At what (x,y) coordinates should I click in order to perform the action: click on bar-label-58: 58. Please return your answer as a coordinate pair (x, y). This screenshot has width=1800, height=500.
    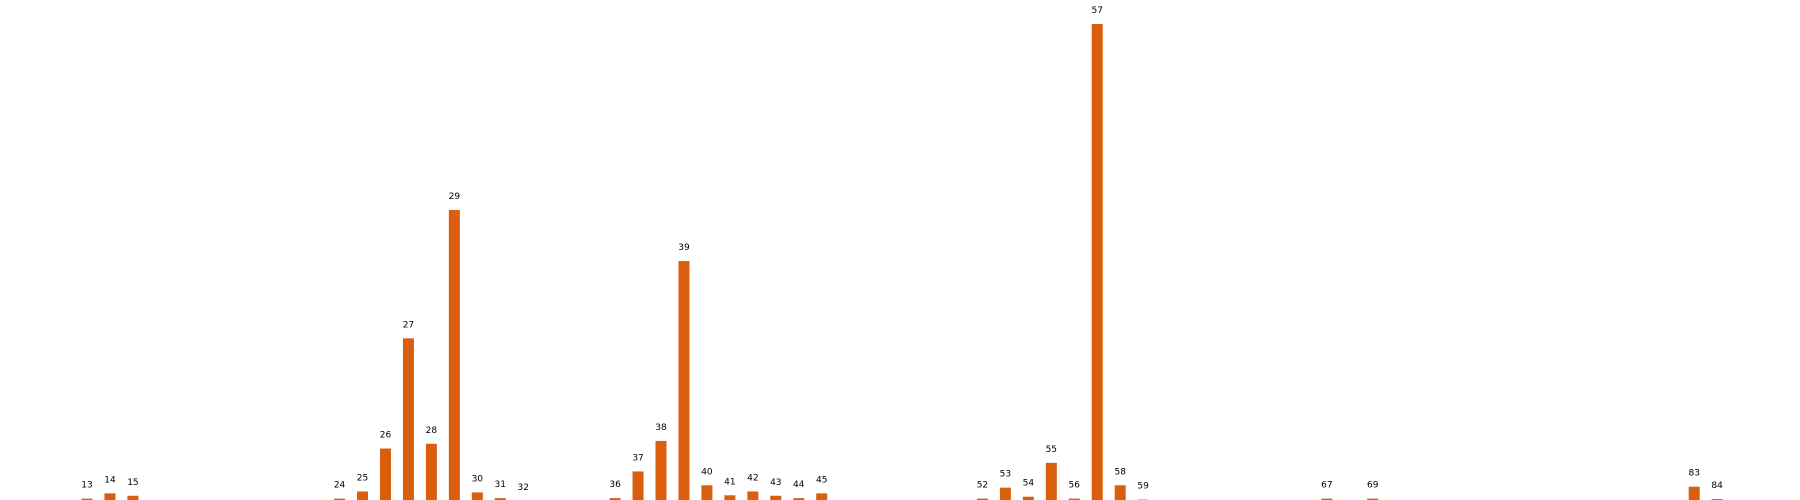
    Looking at the image, I should click on (1120, 472).